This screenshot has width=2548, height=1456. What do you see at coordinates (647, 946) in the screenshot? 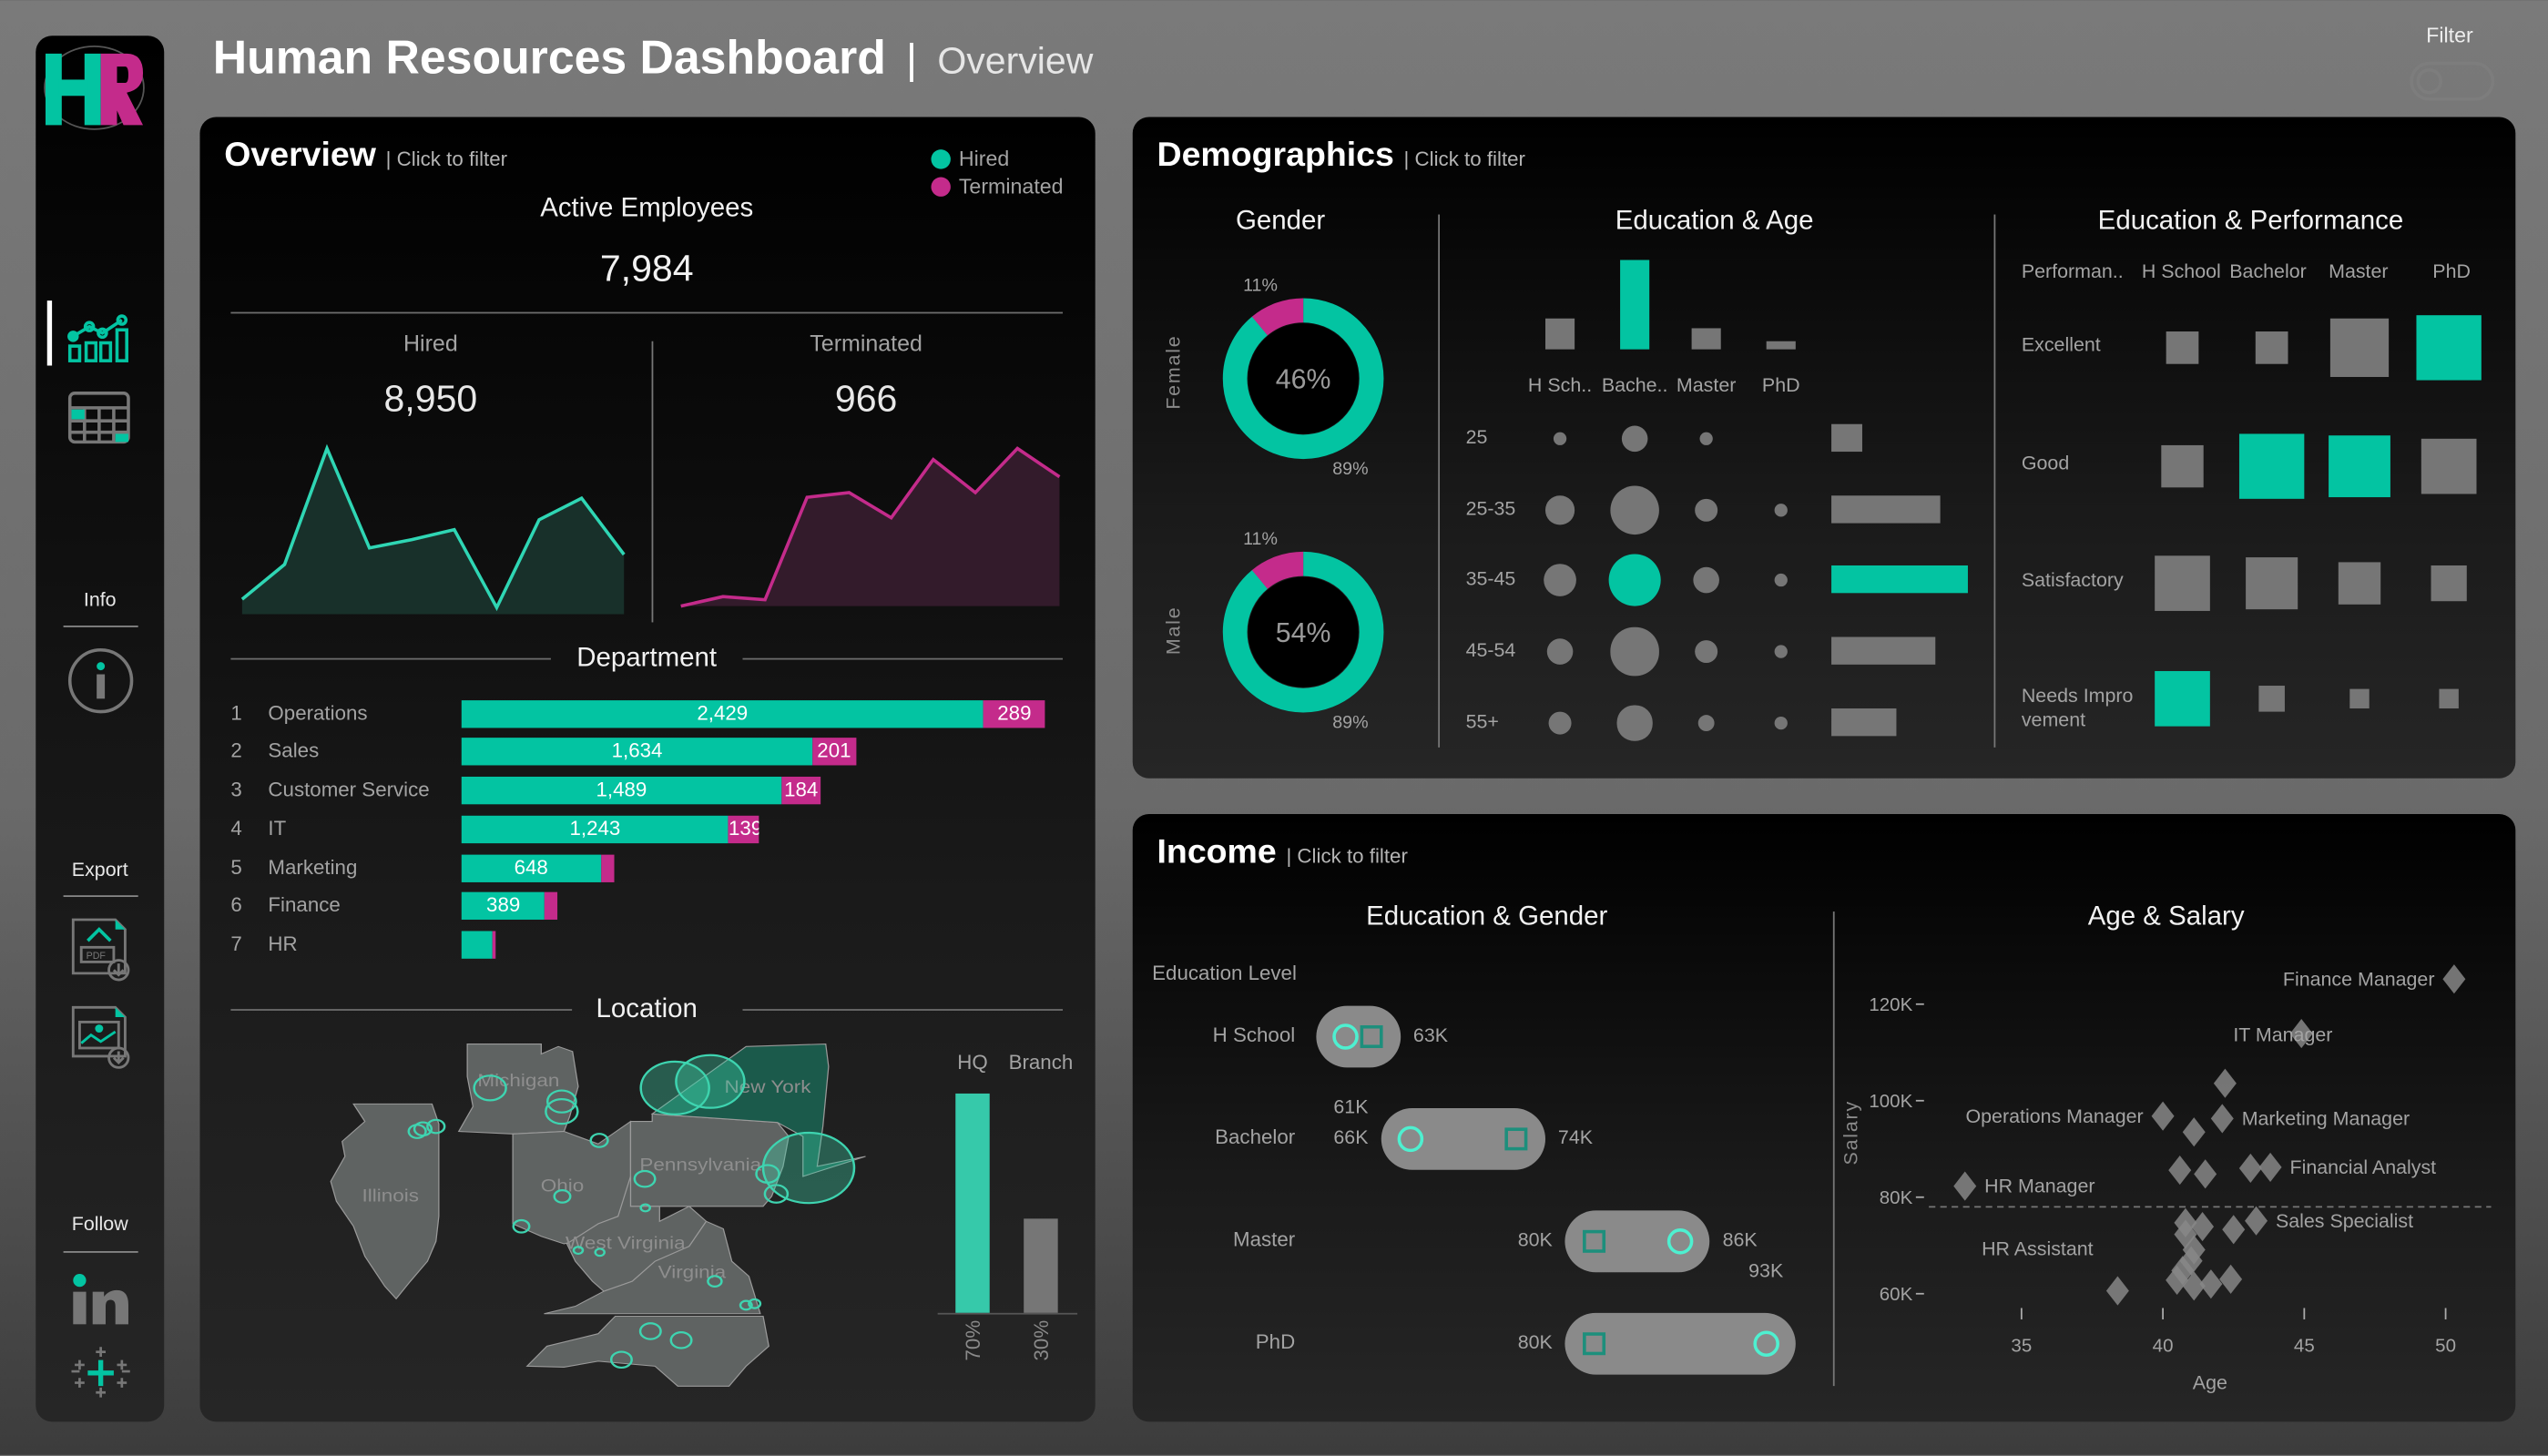
I see `department-row: 7 HR` at bounding box center [647, 946].